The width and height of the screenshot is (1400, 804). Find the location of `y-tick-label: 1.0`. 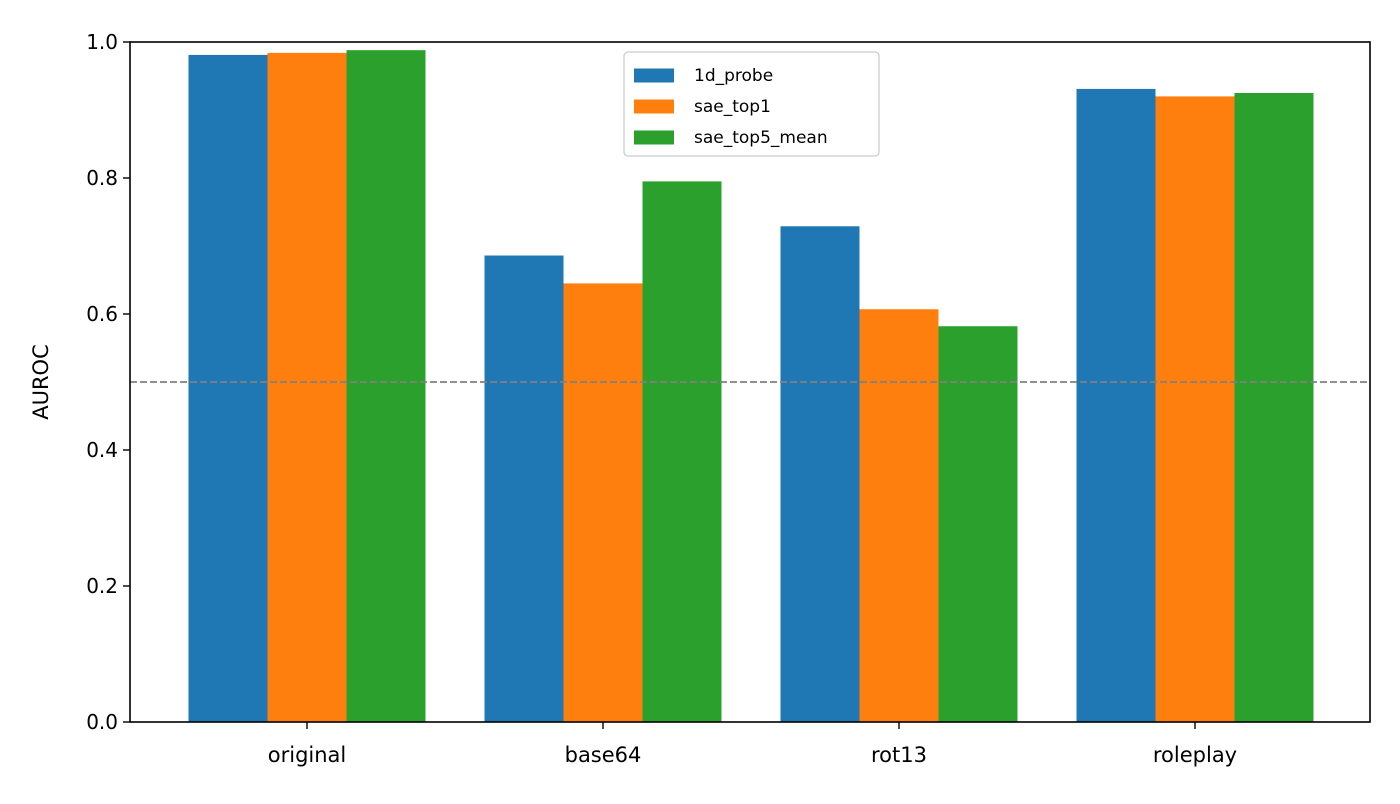

y-tick-label: 1.0 is located at coordinates (102, 42).